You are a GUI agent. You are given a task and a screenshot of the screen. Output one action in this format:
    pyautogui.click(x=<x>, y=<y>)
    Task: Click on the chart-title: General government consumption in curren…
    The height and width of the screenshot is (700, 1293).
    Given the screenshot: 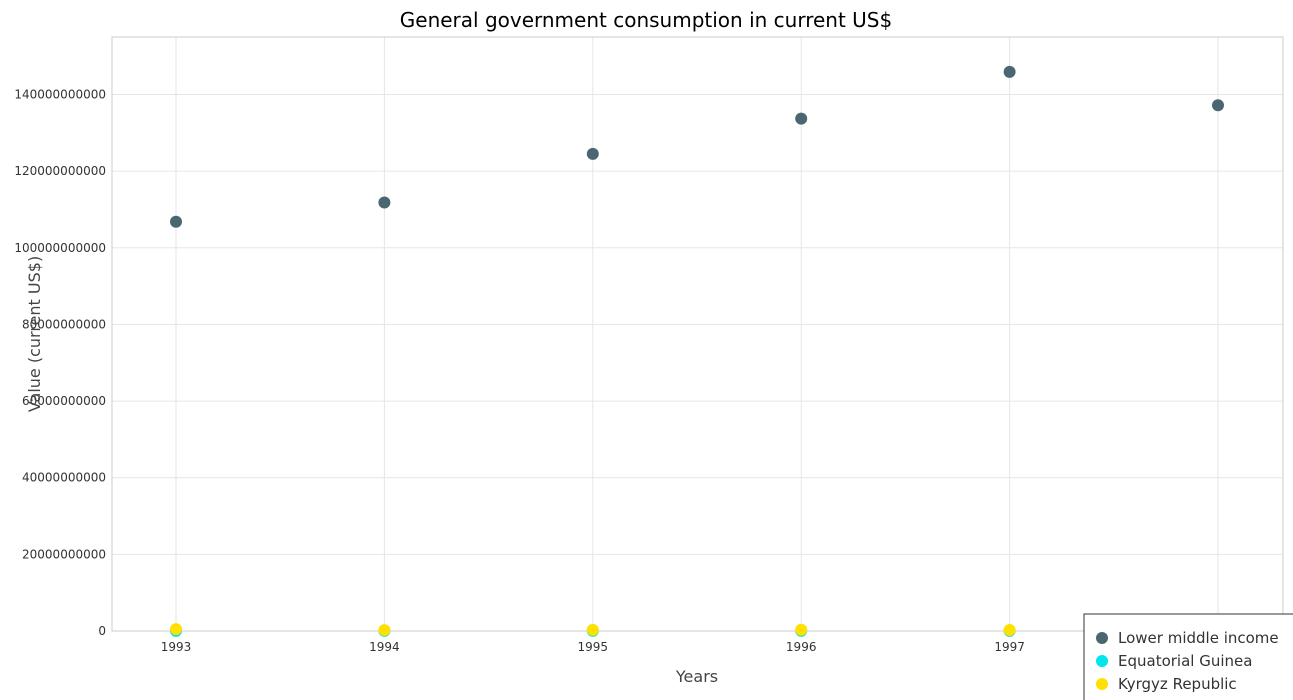 What is the action you would take?
    pyautogui.click(x=646, y=20)
    